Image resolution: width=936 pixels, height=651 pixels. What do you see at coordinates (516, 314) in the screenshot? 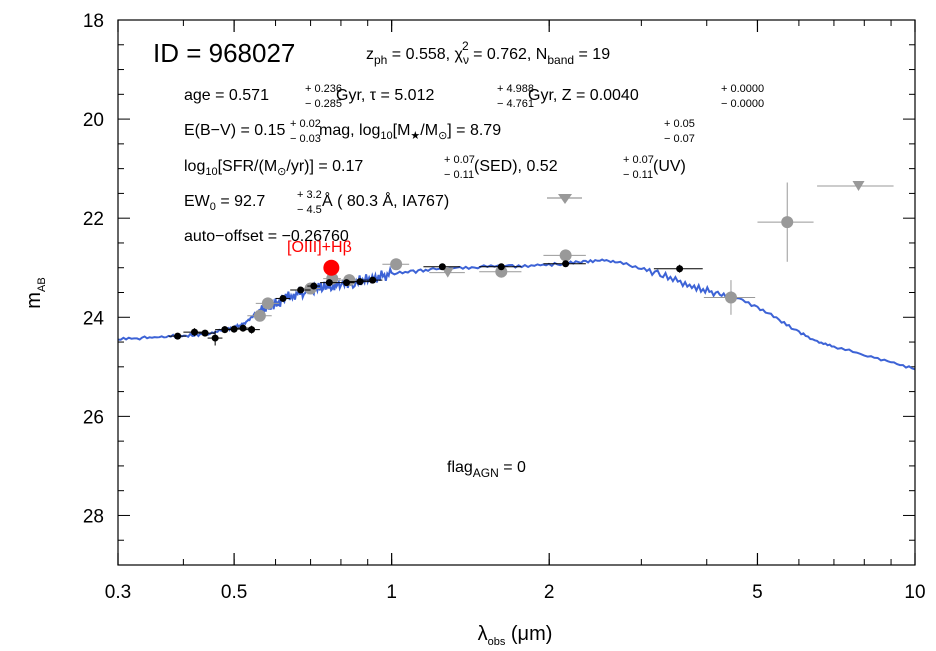
I see `model-sed-line` at bounding box center [516, 314].